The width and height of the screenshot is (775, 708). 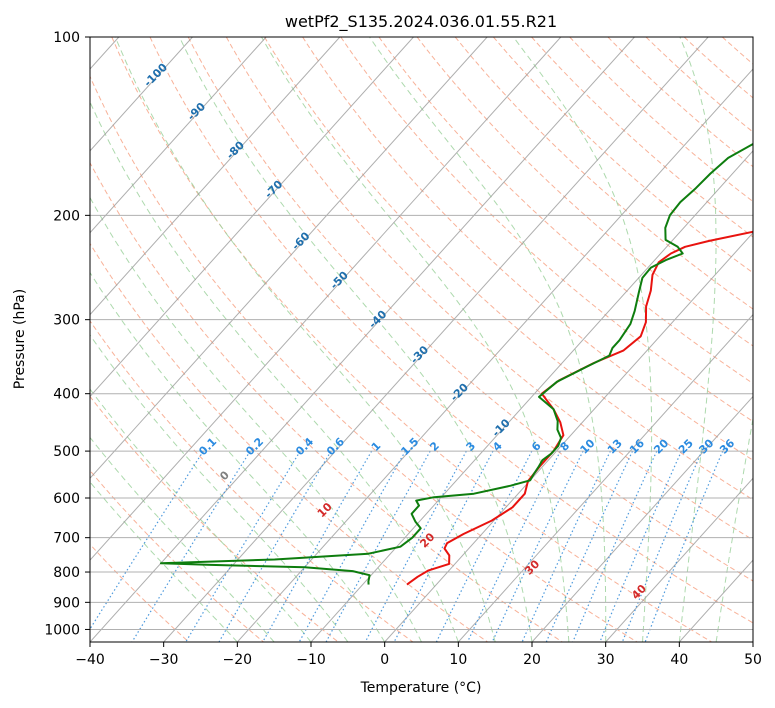 What do you see at coordinates (339, 279) in the screenshot?
I see `isotherm-label: -50` at bounding box center [339, 279].